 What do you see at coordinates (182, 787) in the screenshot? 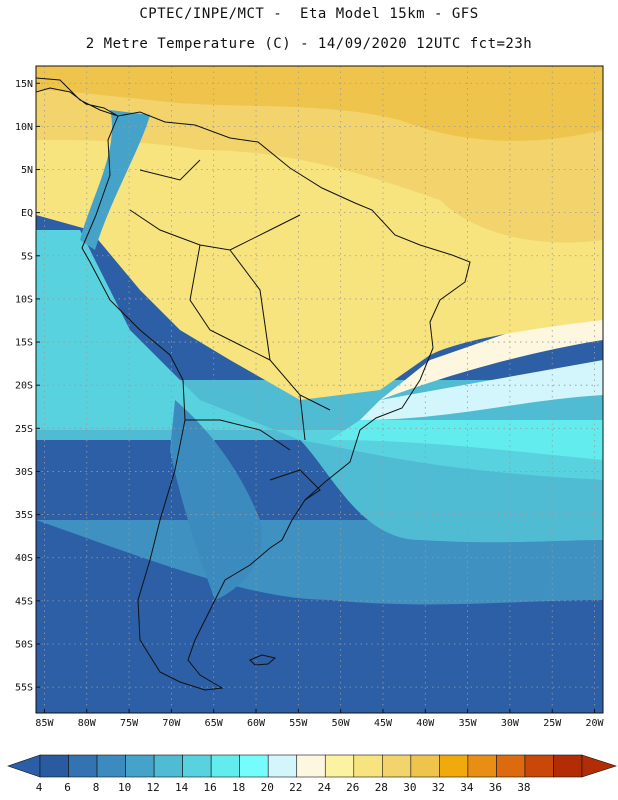
I see `colorbar-label: 14` at bounding box center [182, 787].